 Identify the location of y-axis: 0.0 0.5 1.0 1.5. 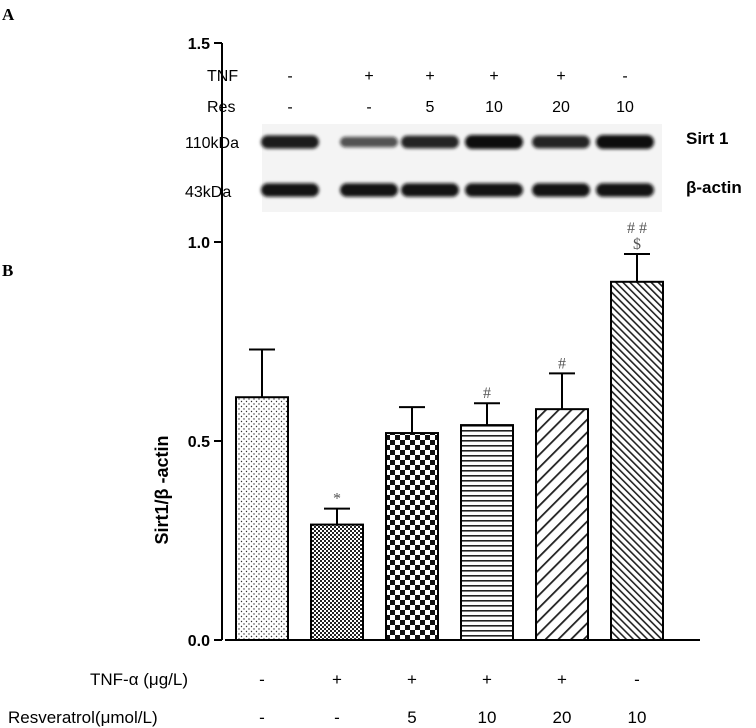
(205, 343).